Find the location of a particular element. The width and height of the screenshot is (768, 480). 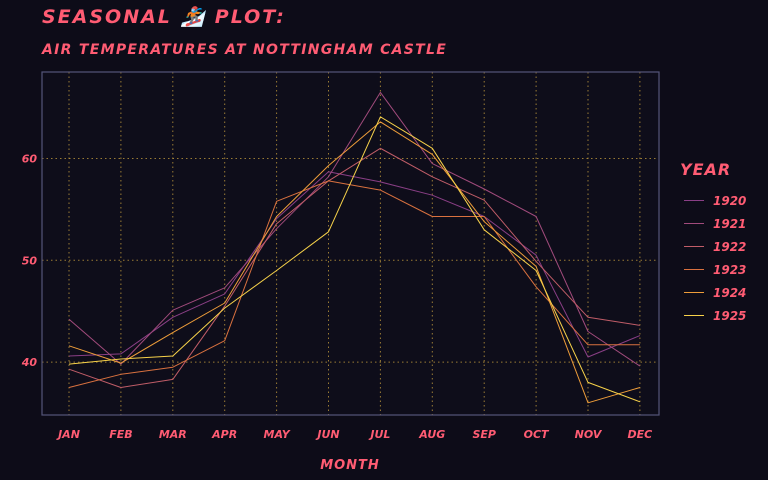

y-tick-labels: 40 50 60 is located at coordinates (29, 261).